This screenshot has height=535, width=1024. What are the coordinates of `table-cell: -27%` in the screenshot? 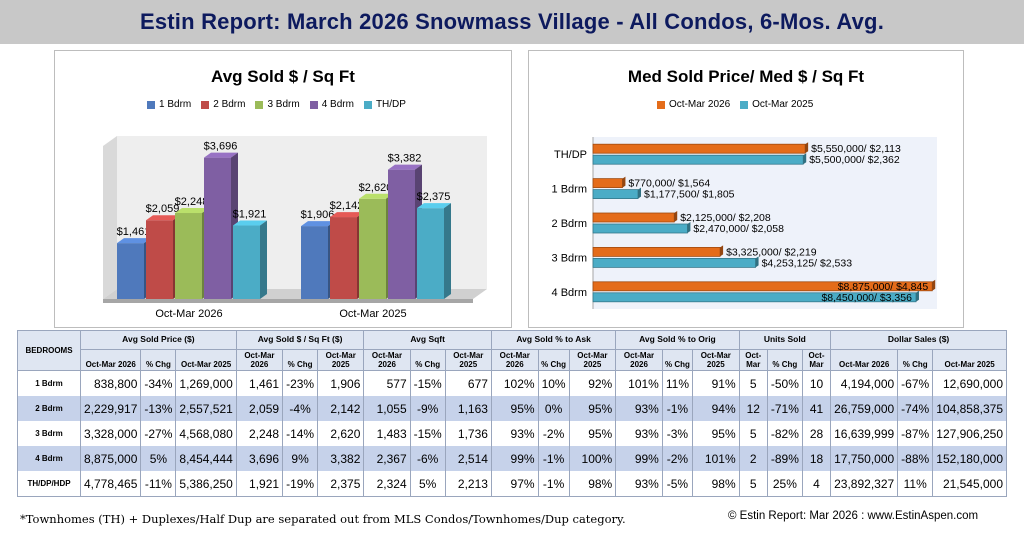 It's located at (158, 434).